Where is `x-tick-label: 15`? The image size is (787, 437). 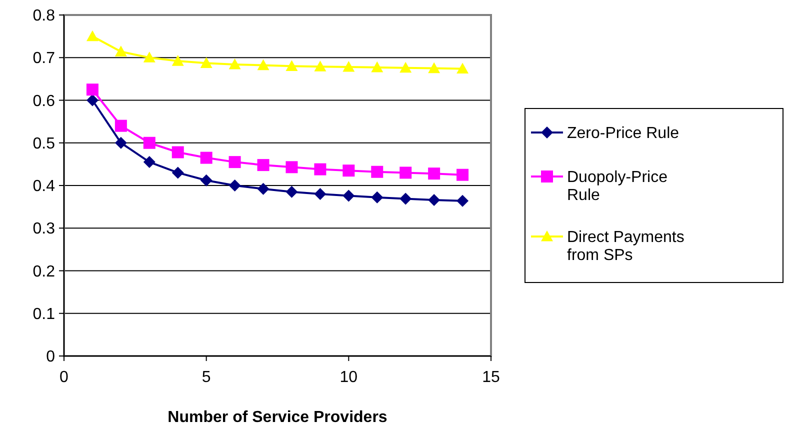
x-tick-label: 15 is located at coordinates (491, 377).